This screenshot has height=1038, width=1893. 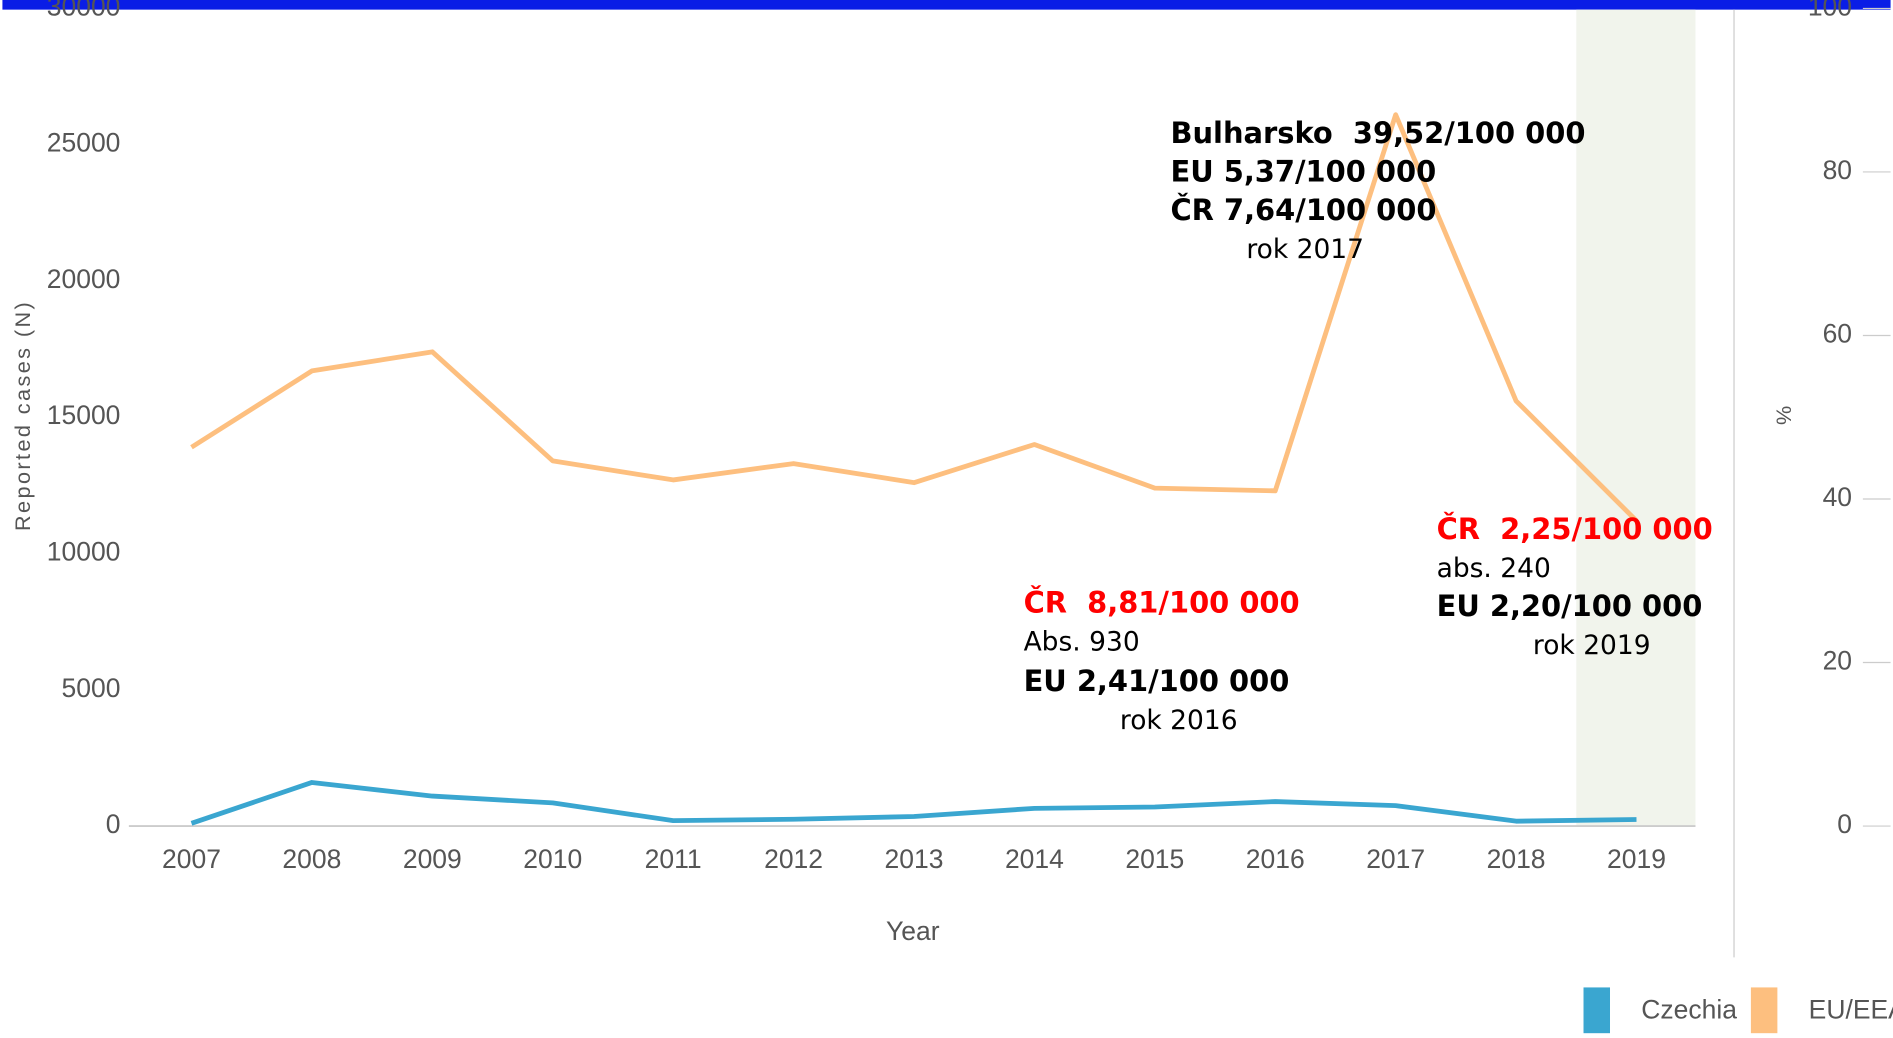 What do you see at coordinates (1592, 645) in the screenshot?
I see `annotation-text: rok 2019` at bounding box center [1592, 645].